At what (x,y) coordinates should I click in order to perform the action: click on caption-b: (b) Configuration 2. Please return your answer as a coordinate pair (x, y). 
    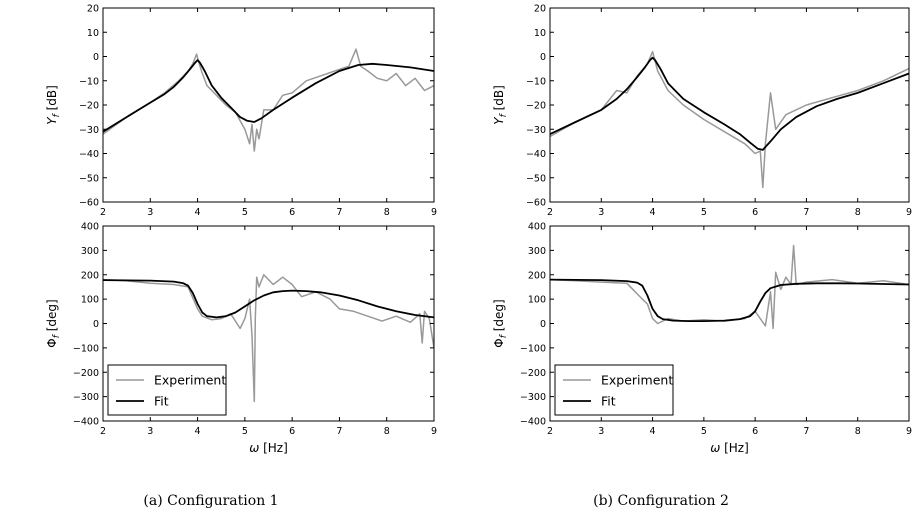
    Looking at the image, I should click on (661, 501).